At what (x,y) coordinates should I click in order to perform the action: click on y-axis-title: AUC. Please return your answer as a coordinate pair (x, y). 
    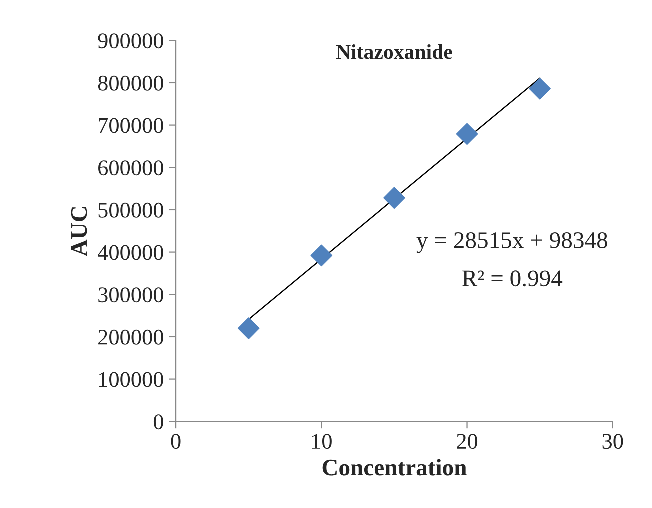
    Looking at the image, I should click on (79, 231).